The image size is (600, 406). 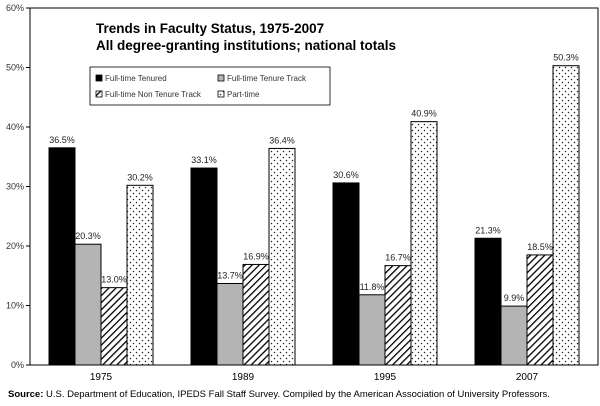 I want to click on bar-part-time-1975, so click(x=140, y=275).